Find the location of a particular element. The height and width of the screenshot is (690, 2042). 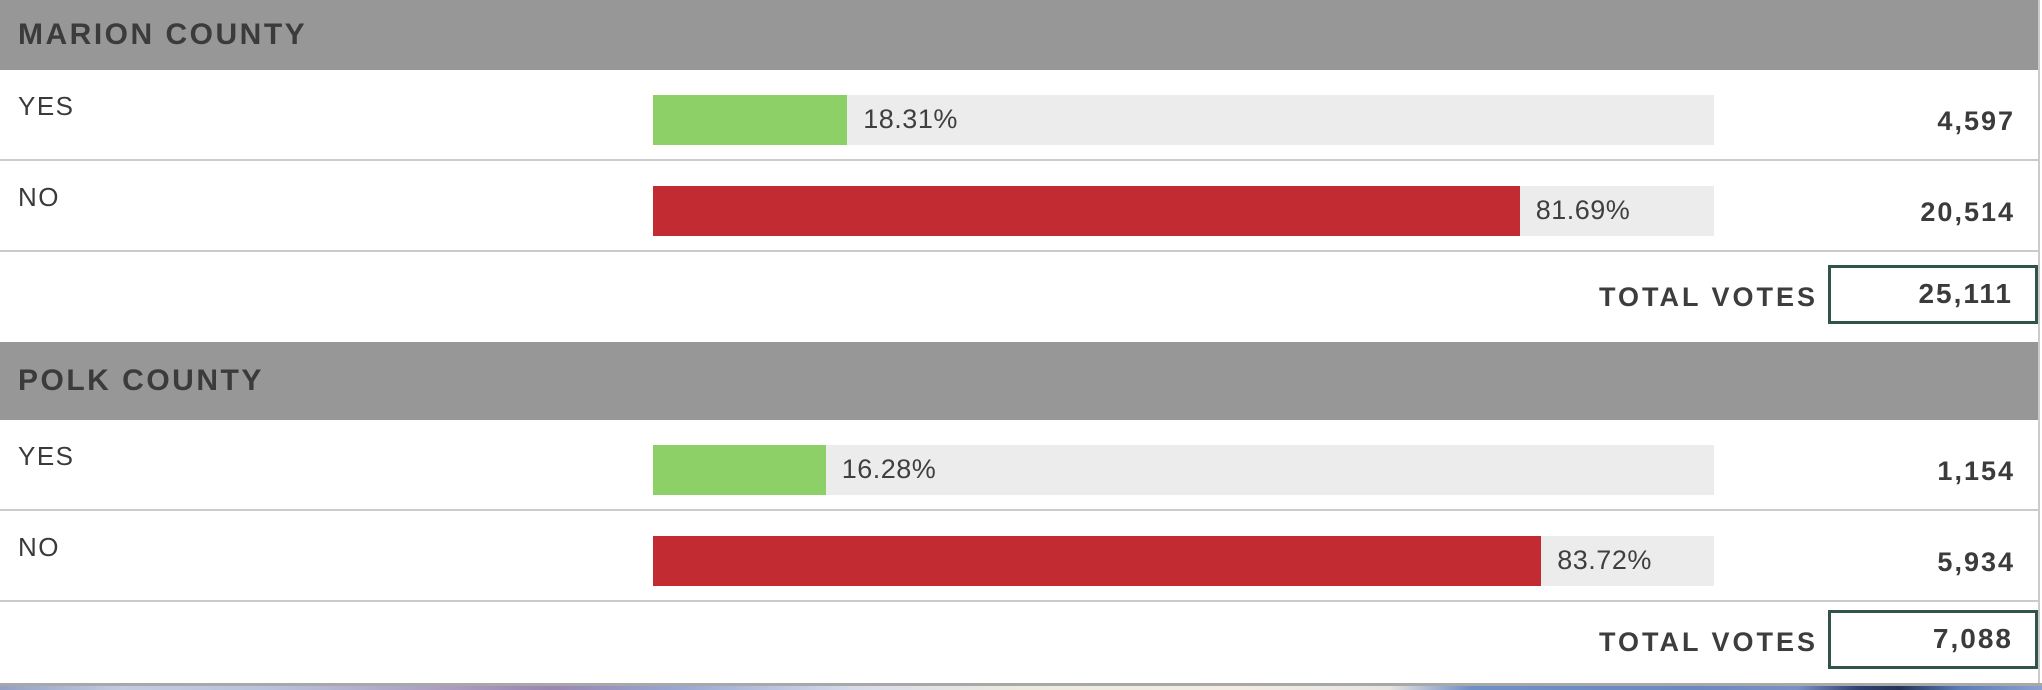

county-header-marion: MARION COUNTY is located at coordinates (1019, 35).